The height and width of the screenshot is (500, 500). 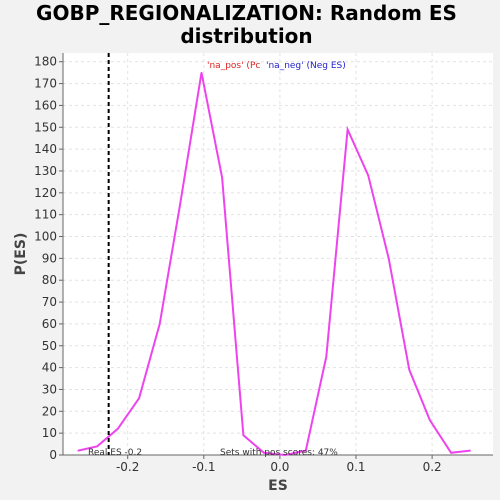 I want to click on y-tick-label: 50, so click(x=49, y=346).